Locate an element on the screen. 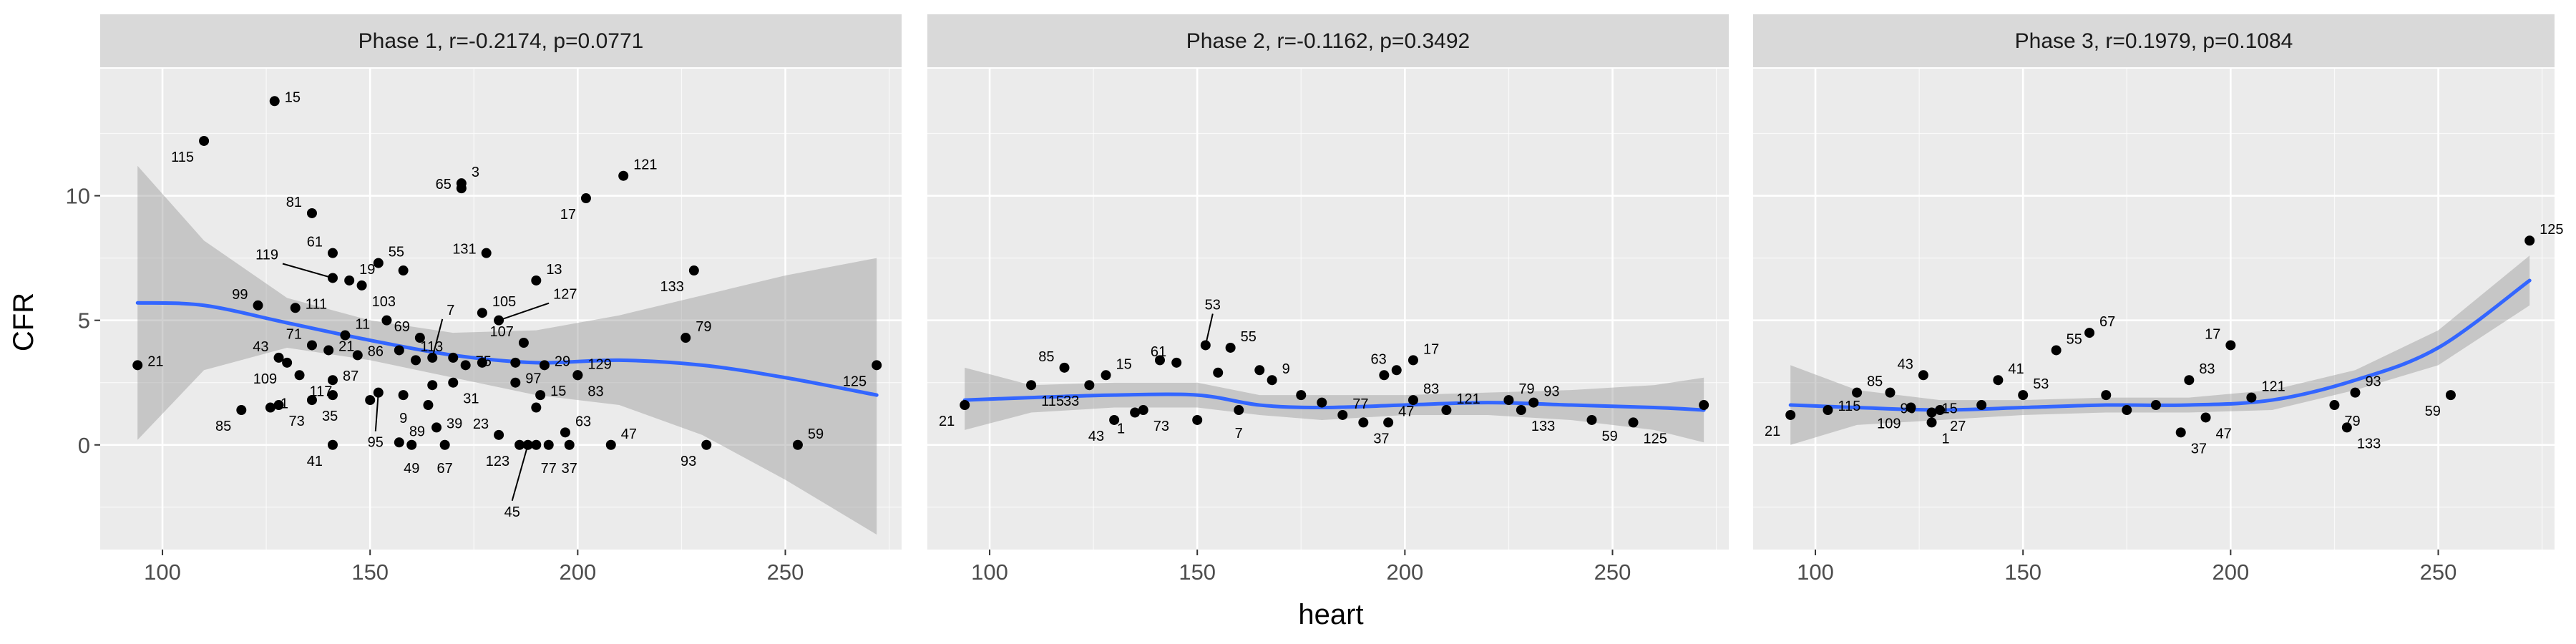  point-label: 87 is located at coordinates (350, 376).